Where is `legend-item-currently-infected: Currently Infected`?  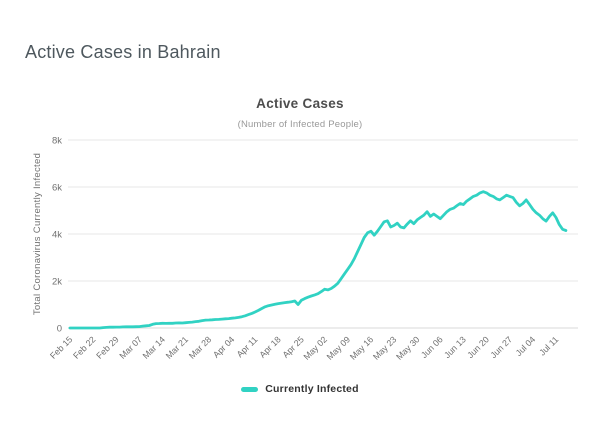 legend-item-currently-infected: Currently Infected is located at coordinates (300, 389).